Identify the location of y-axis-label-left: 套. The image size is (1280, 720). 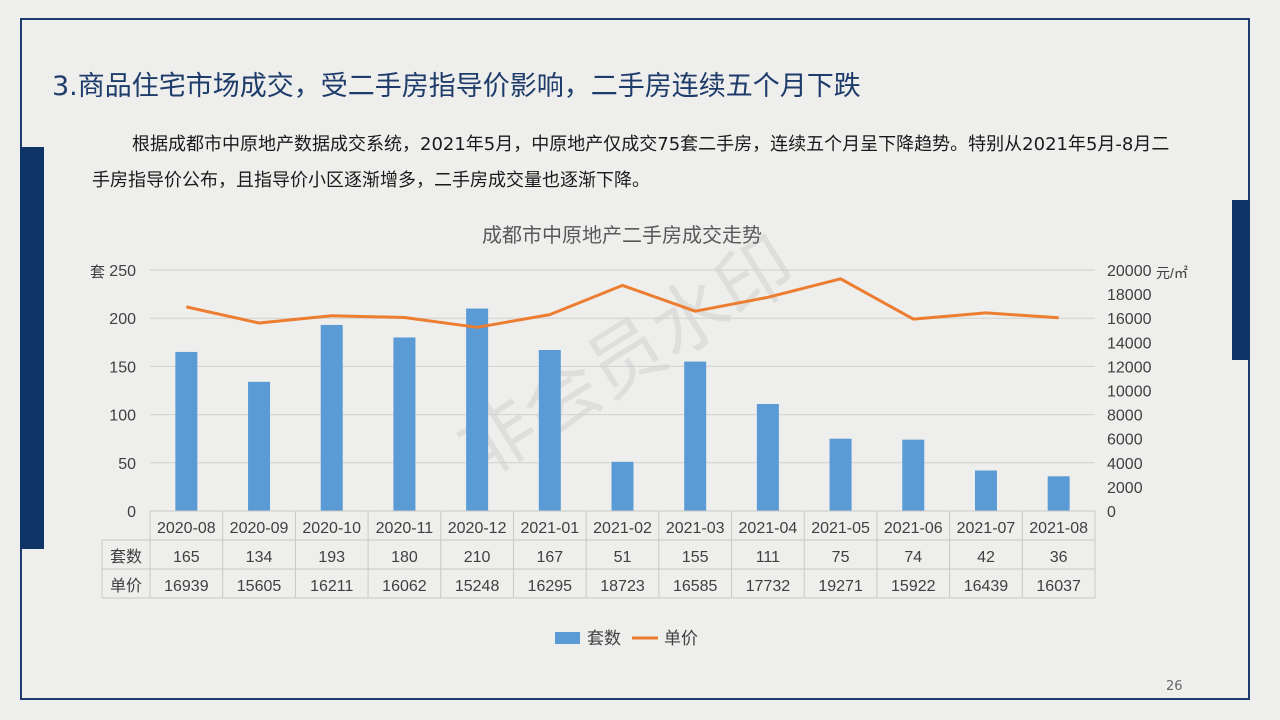
(97, 272).